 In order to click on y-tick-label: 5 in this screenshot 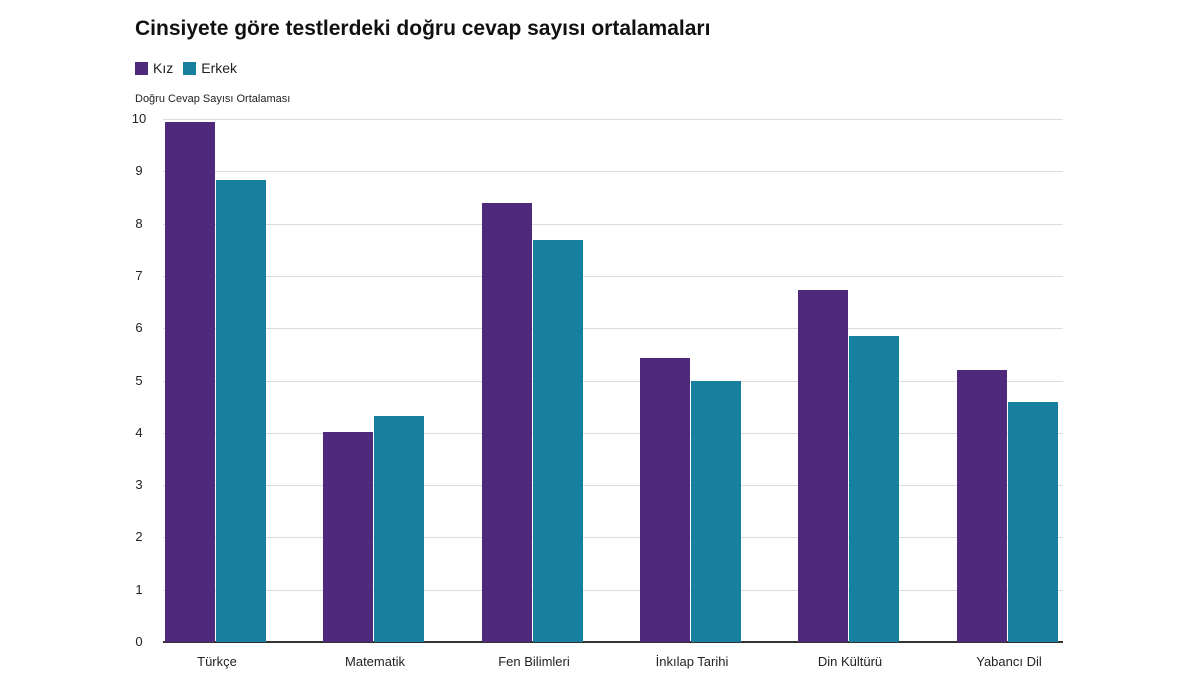, I will do `click(139, 380)`.